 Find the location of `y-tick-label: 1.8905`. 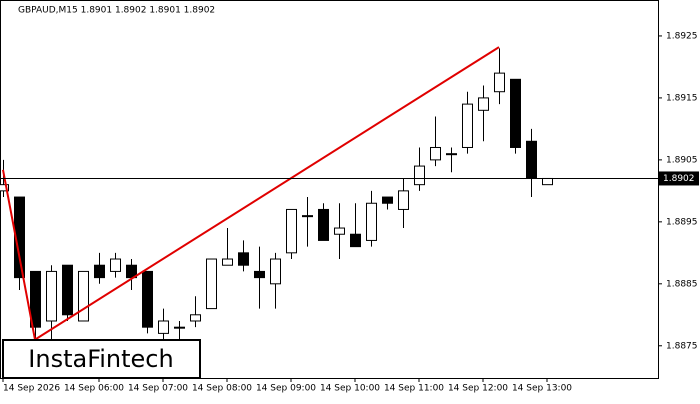

y-tick-label: 1.8905 is located at coordinates (682, 160).